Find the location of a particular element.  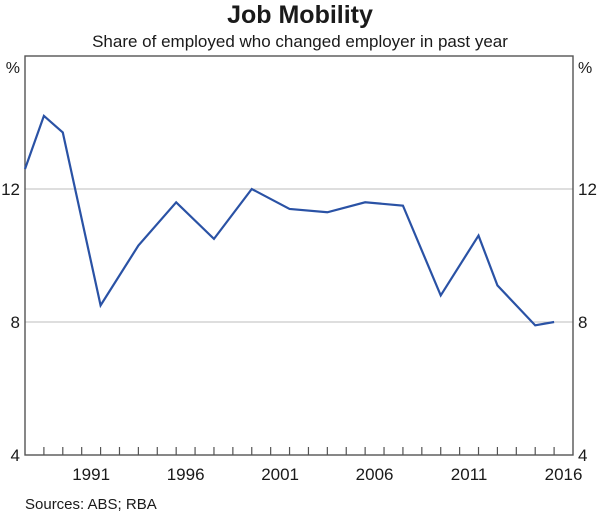

y-axis-label-right: 12 is located at coordinates (587, 189).